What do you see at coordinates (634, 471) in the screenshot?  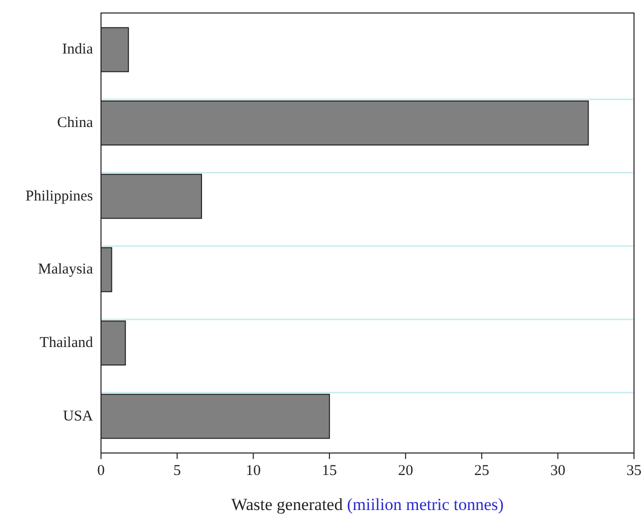 I see `x-tick-label: 35` at bounding box center [634, 471].